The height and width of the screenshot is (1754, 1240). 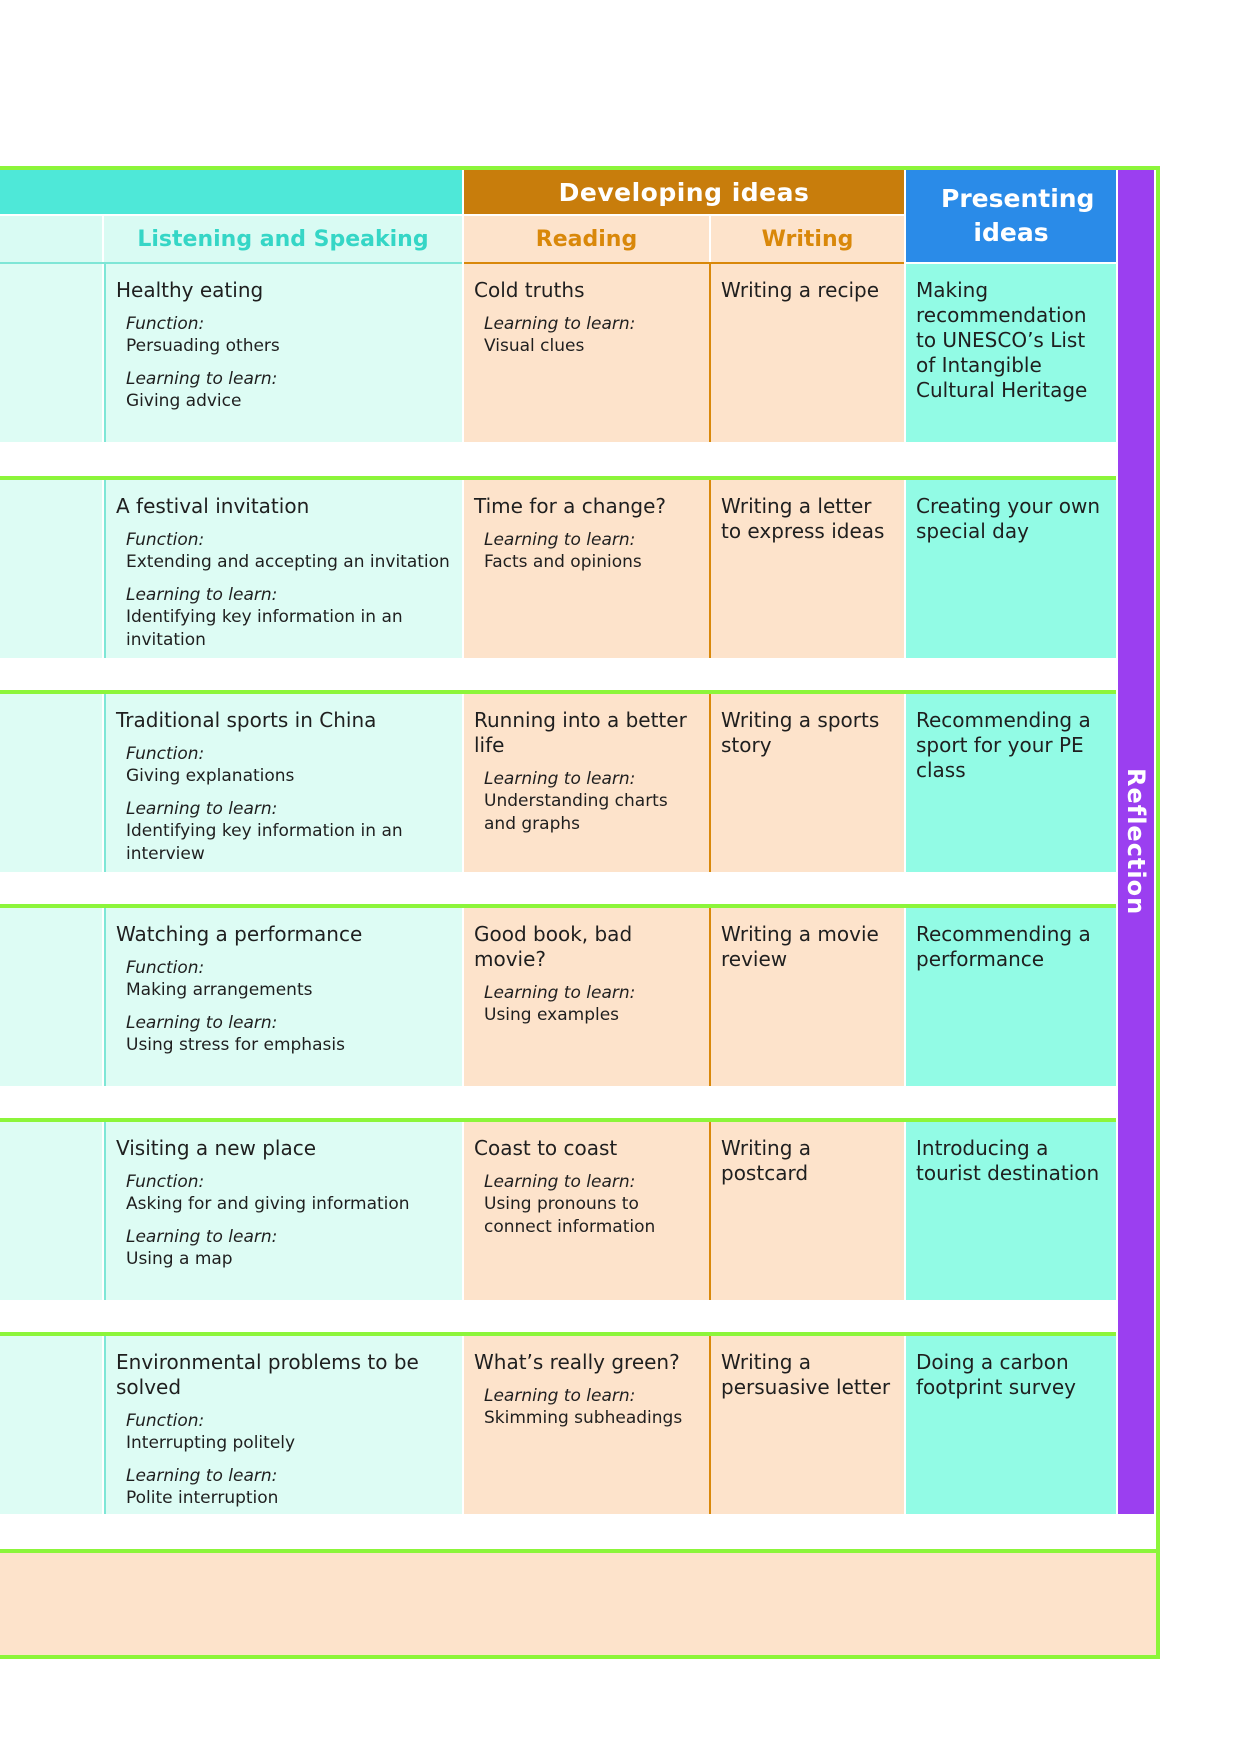 I want to click on ls-item-text: Polite interruption, so click(x=202, y=1498).